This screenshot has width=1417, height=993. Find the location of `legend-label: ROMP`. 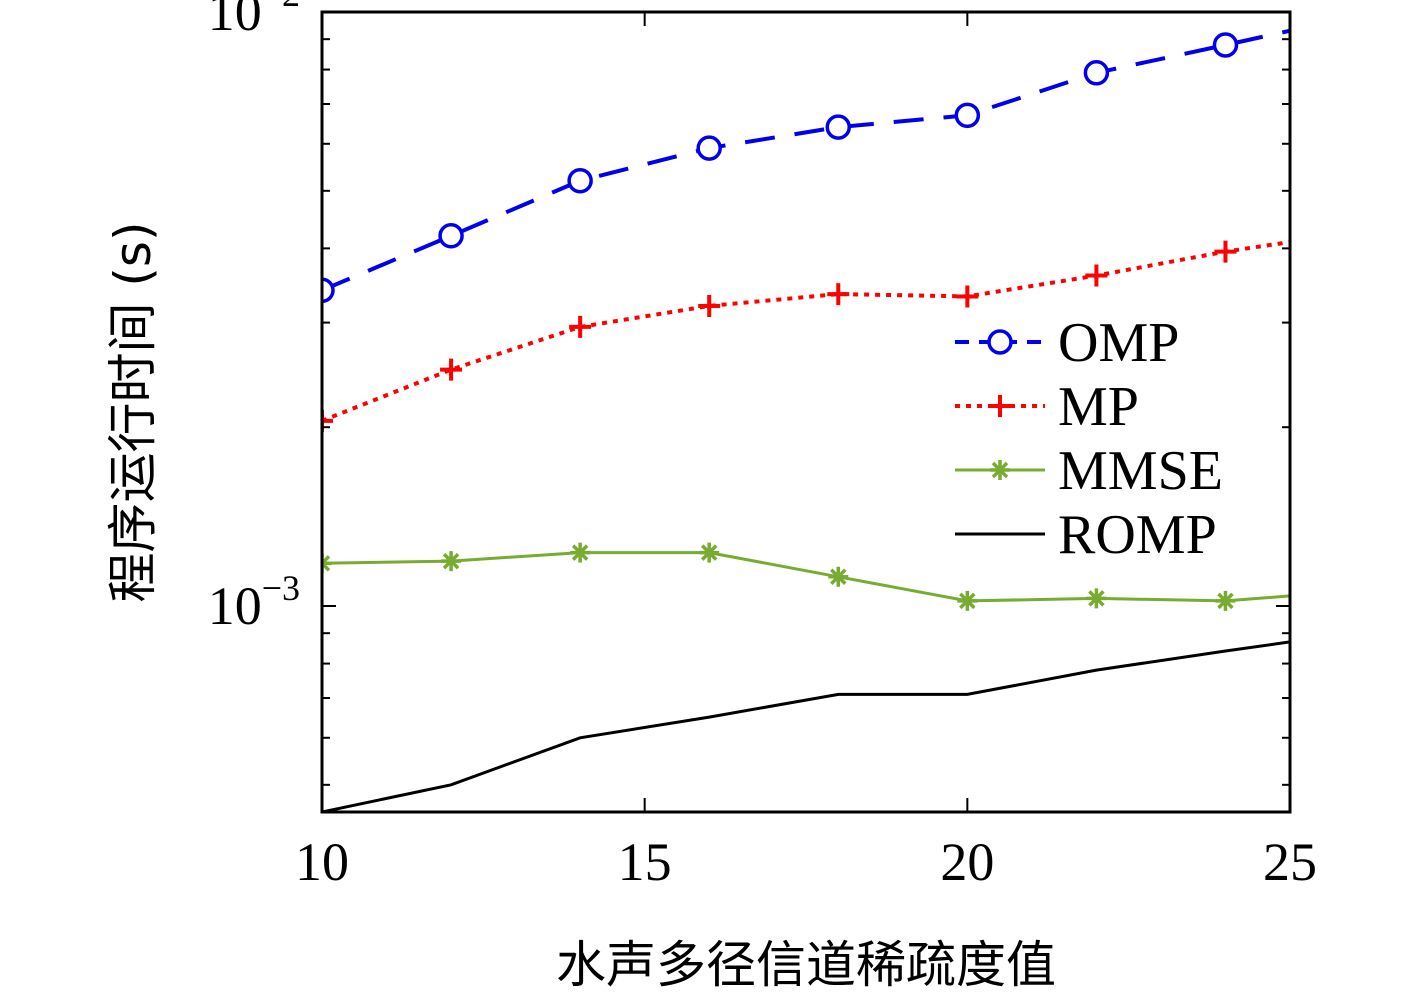

legend-label: ROMP is located at coordinates (1137, 535).